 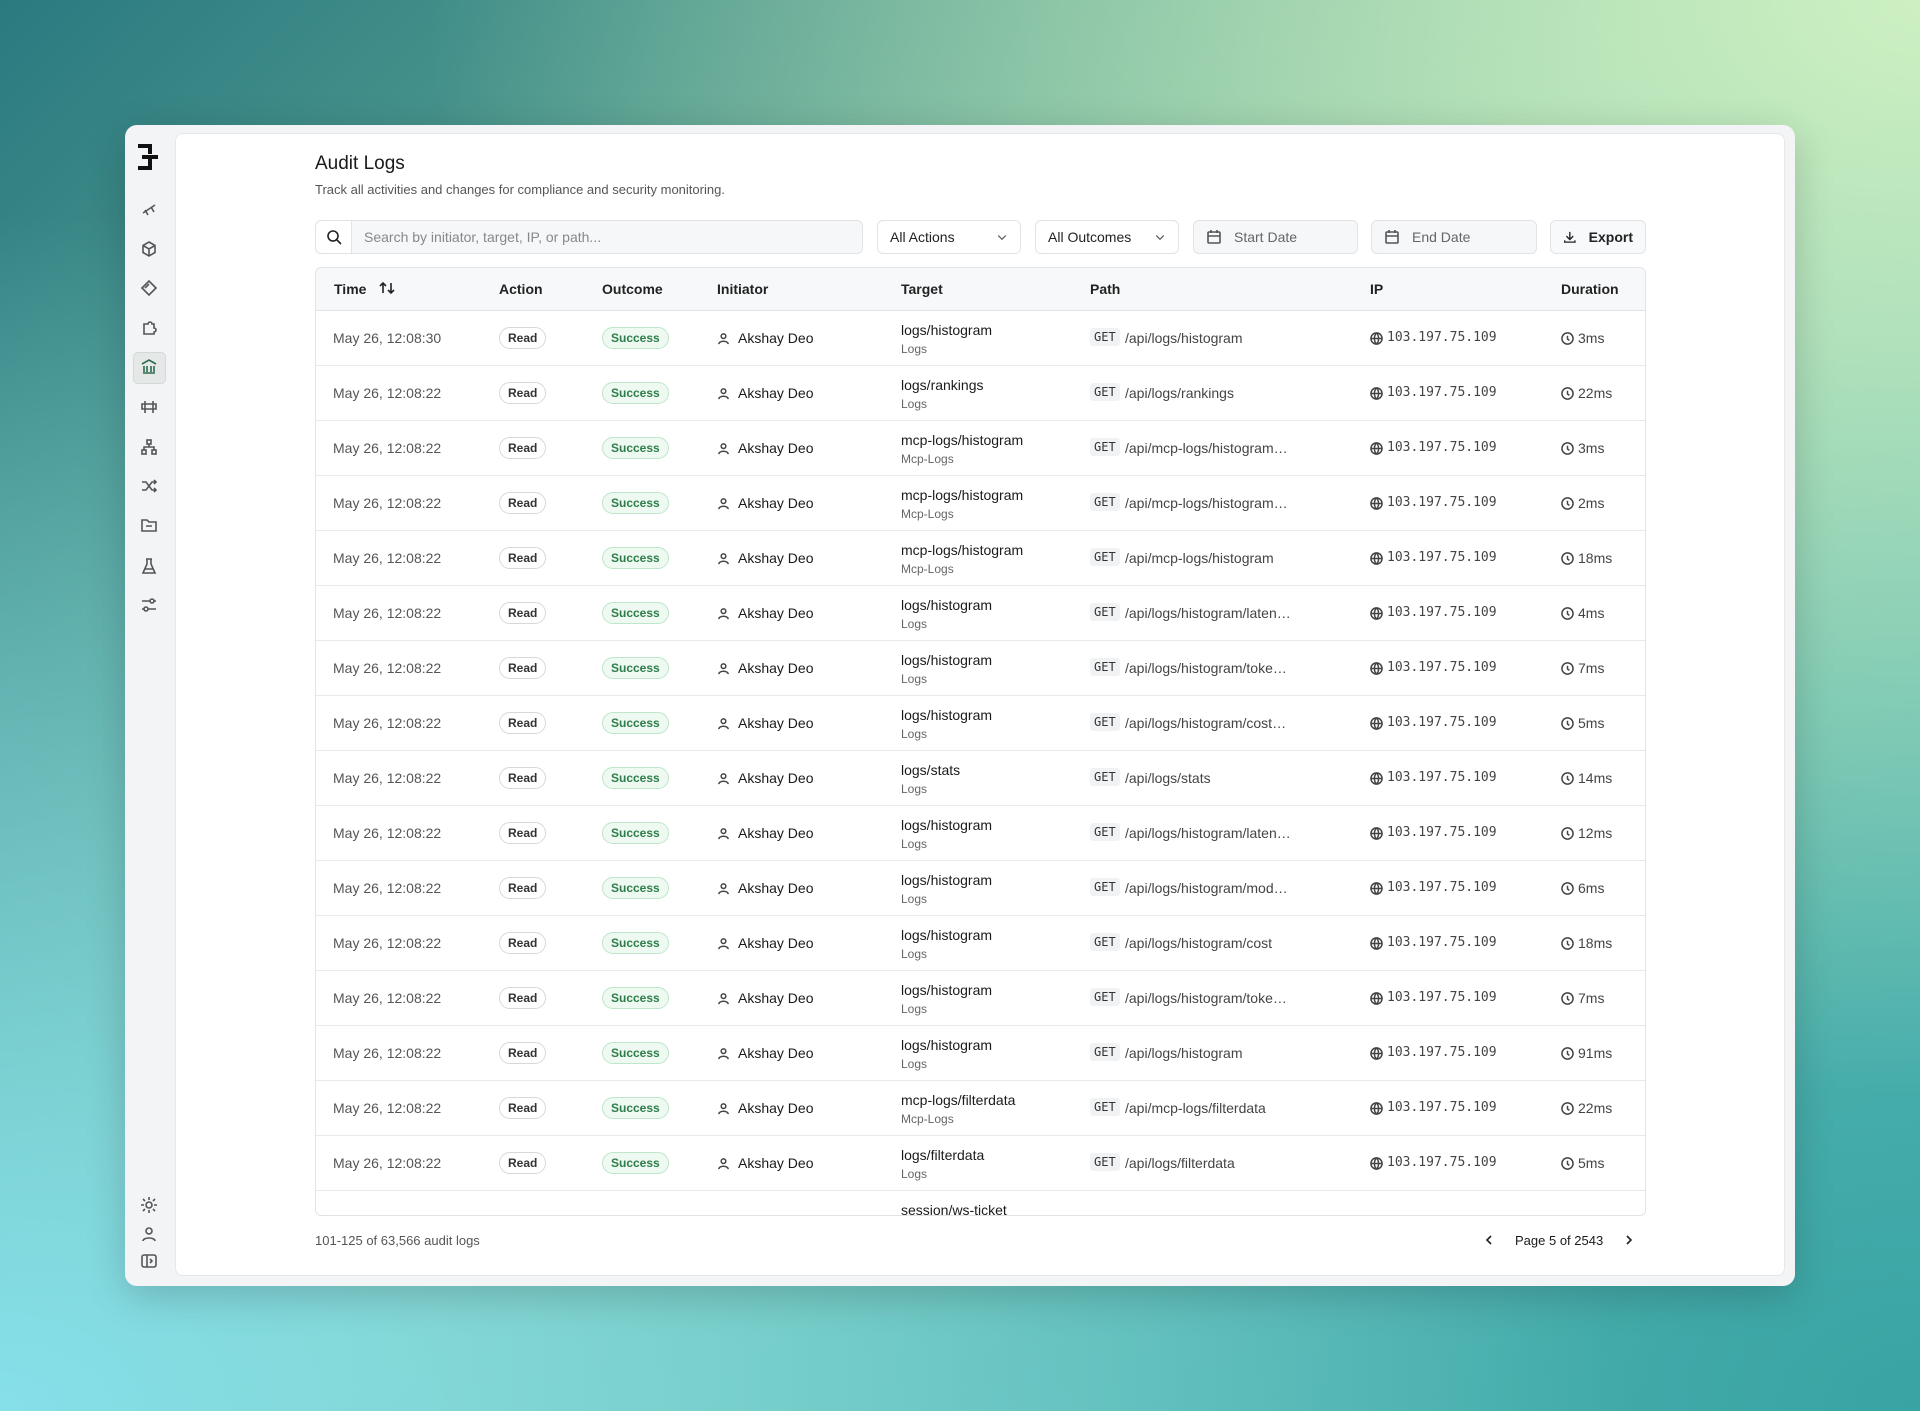 I want to click on path: /api/logs/filterdata, so click(x=1180, y=1163).